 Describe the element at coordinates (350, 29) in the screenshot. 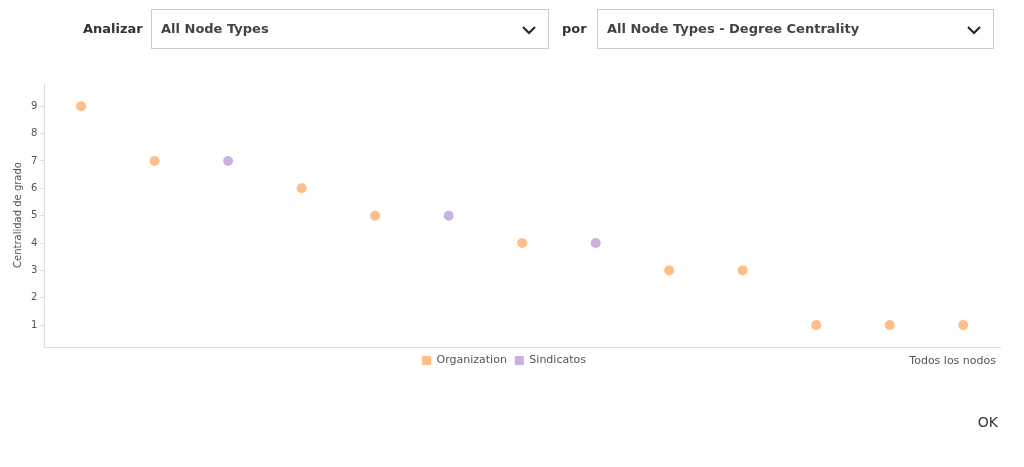

I see `text: All Node Types` at that location.